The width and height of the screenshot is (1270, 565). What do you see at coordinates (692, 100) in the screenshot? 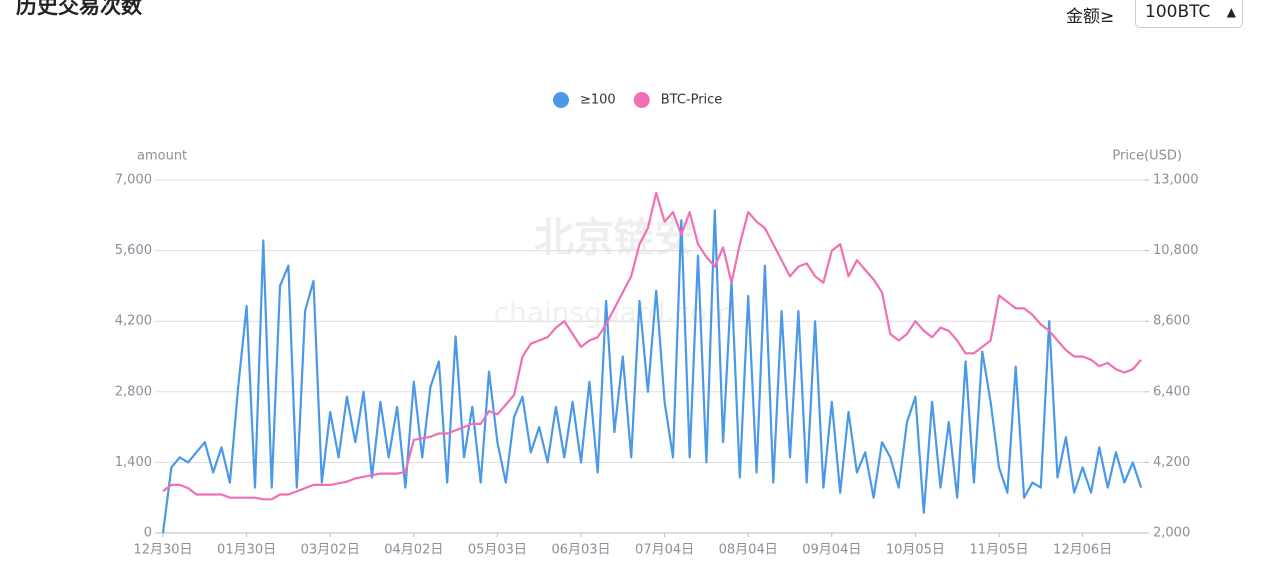
I see `legend-label: BTC-Price` at bounding box center [692, 100].